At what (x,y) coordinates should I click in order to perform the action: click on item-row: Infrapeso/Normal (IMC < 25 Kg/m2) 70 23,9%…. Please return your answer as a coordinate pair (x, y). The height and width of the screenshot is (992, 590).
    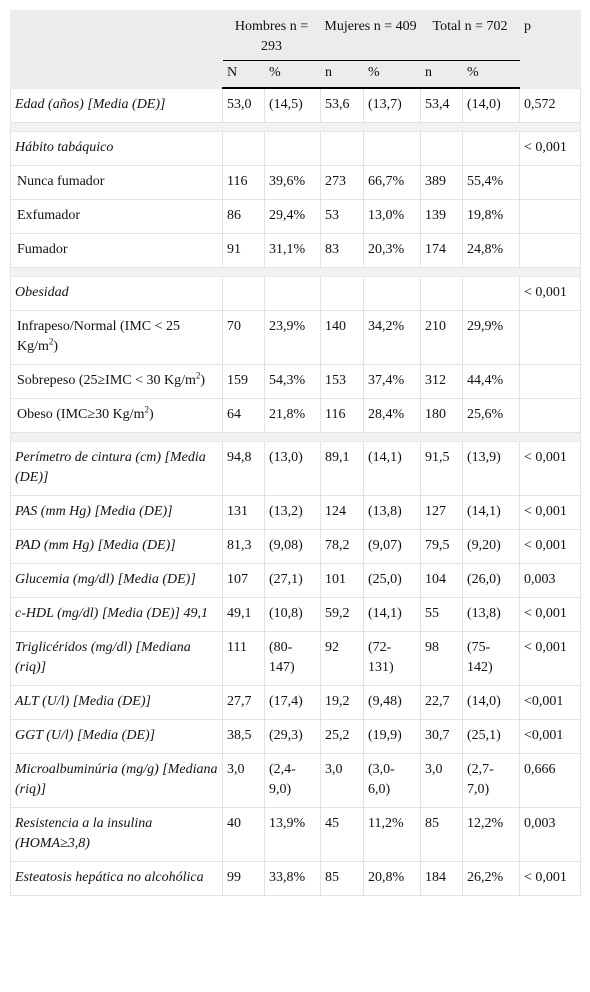
    Looking at the image, I should click on (296, 337).